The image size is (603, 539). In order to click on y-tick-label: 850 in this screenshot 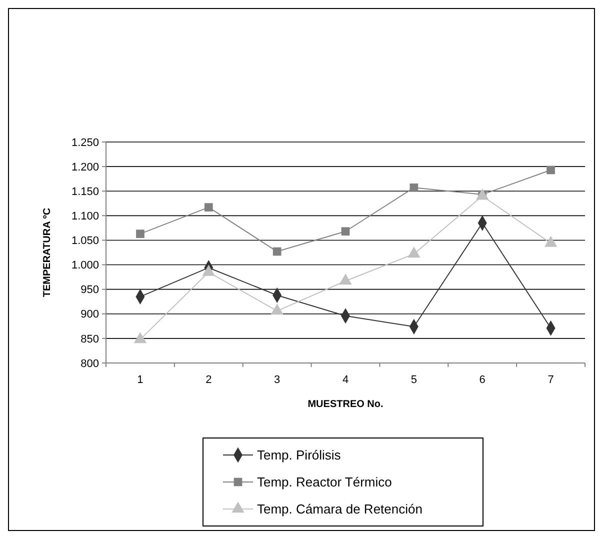, I will do `click(89, 339)`.